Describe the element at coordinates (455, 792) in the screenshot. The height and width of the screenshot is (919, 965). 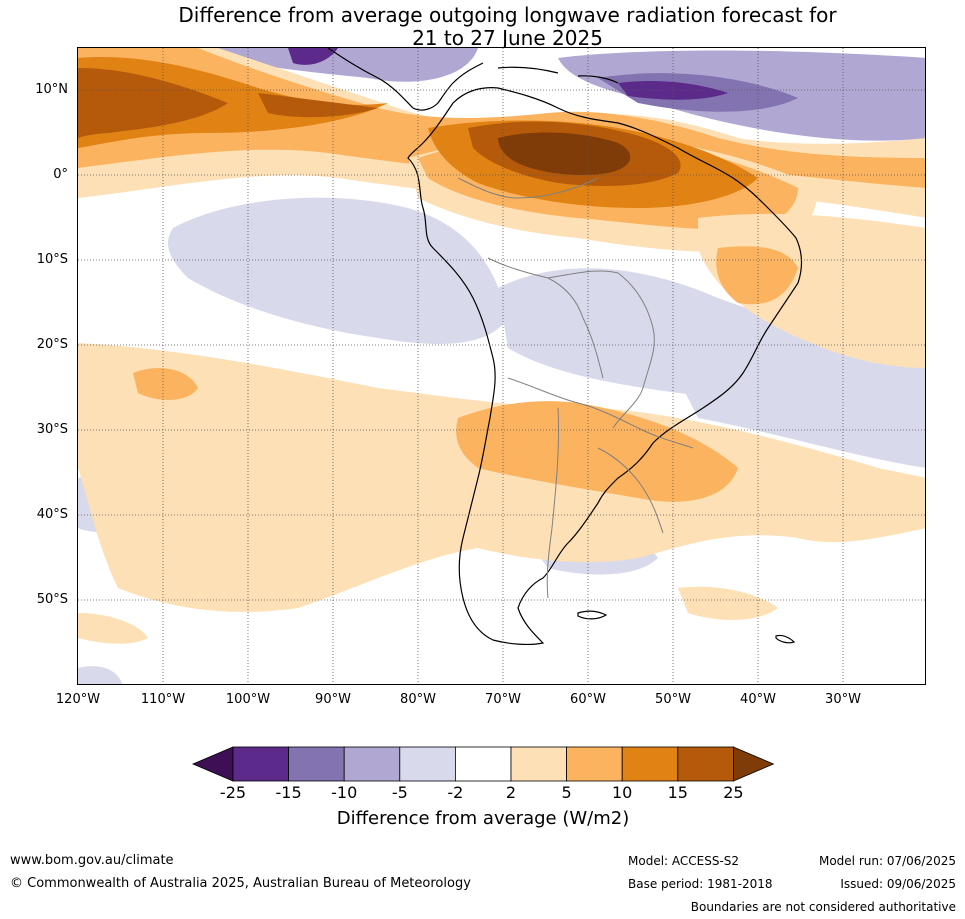
I see `colorbar-tick-label: -2` at that location.